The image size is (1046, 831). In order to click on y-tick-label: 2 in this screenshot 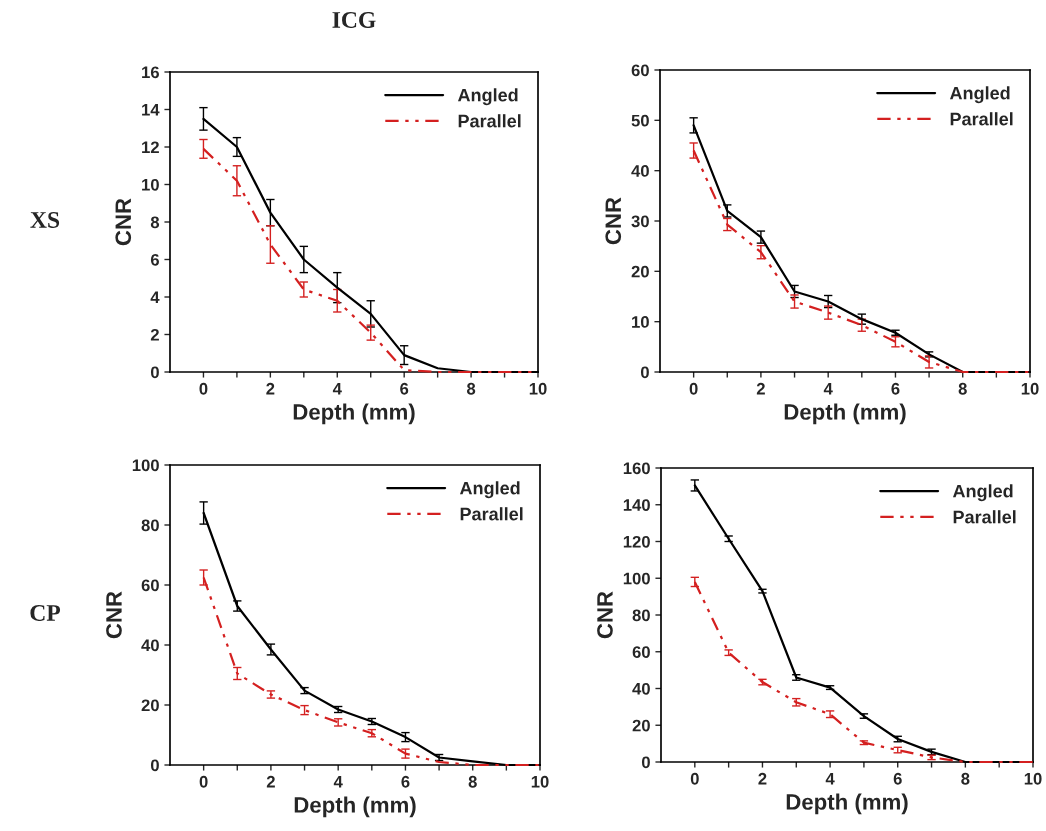, I will do `click(154, 334)`.